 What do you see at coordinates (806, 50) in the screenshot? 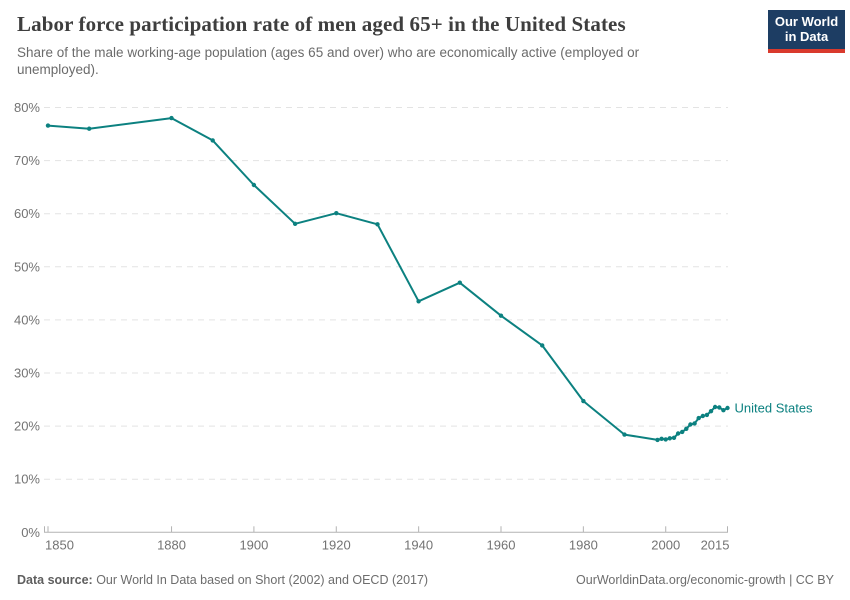
I see `owid-logo-bar` at bounding box center [806, 50].